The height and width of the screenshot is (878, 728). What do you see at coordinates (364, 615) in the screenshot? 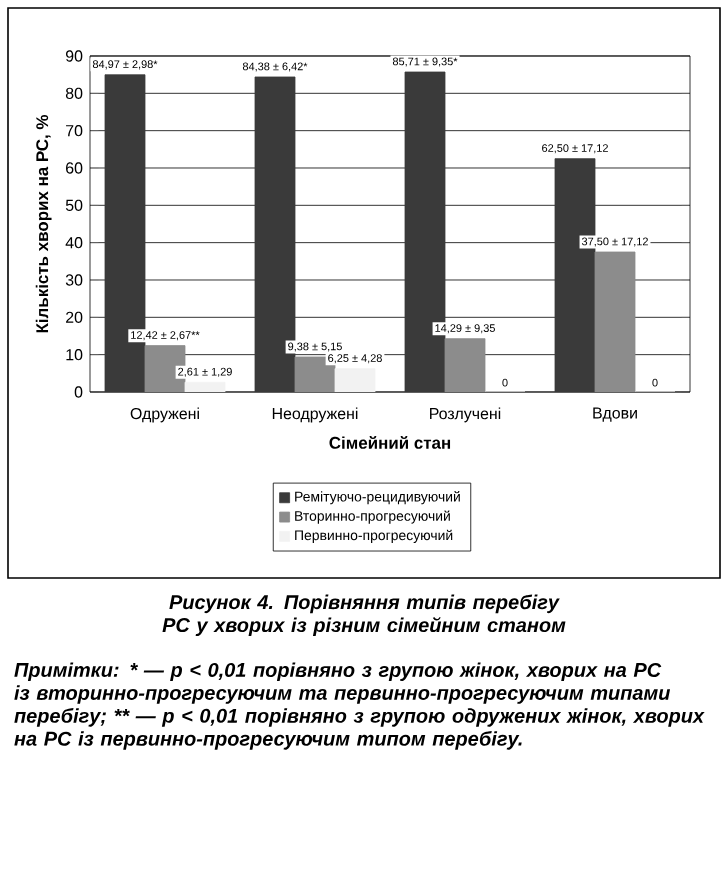
I see `text: Рисунок 4. Порівняння типів перебігу РС у хворих із різним сімейним станом` at bounding box center [364, 615].